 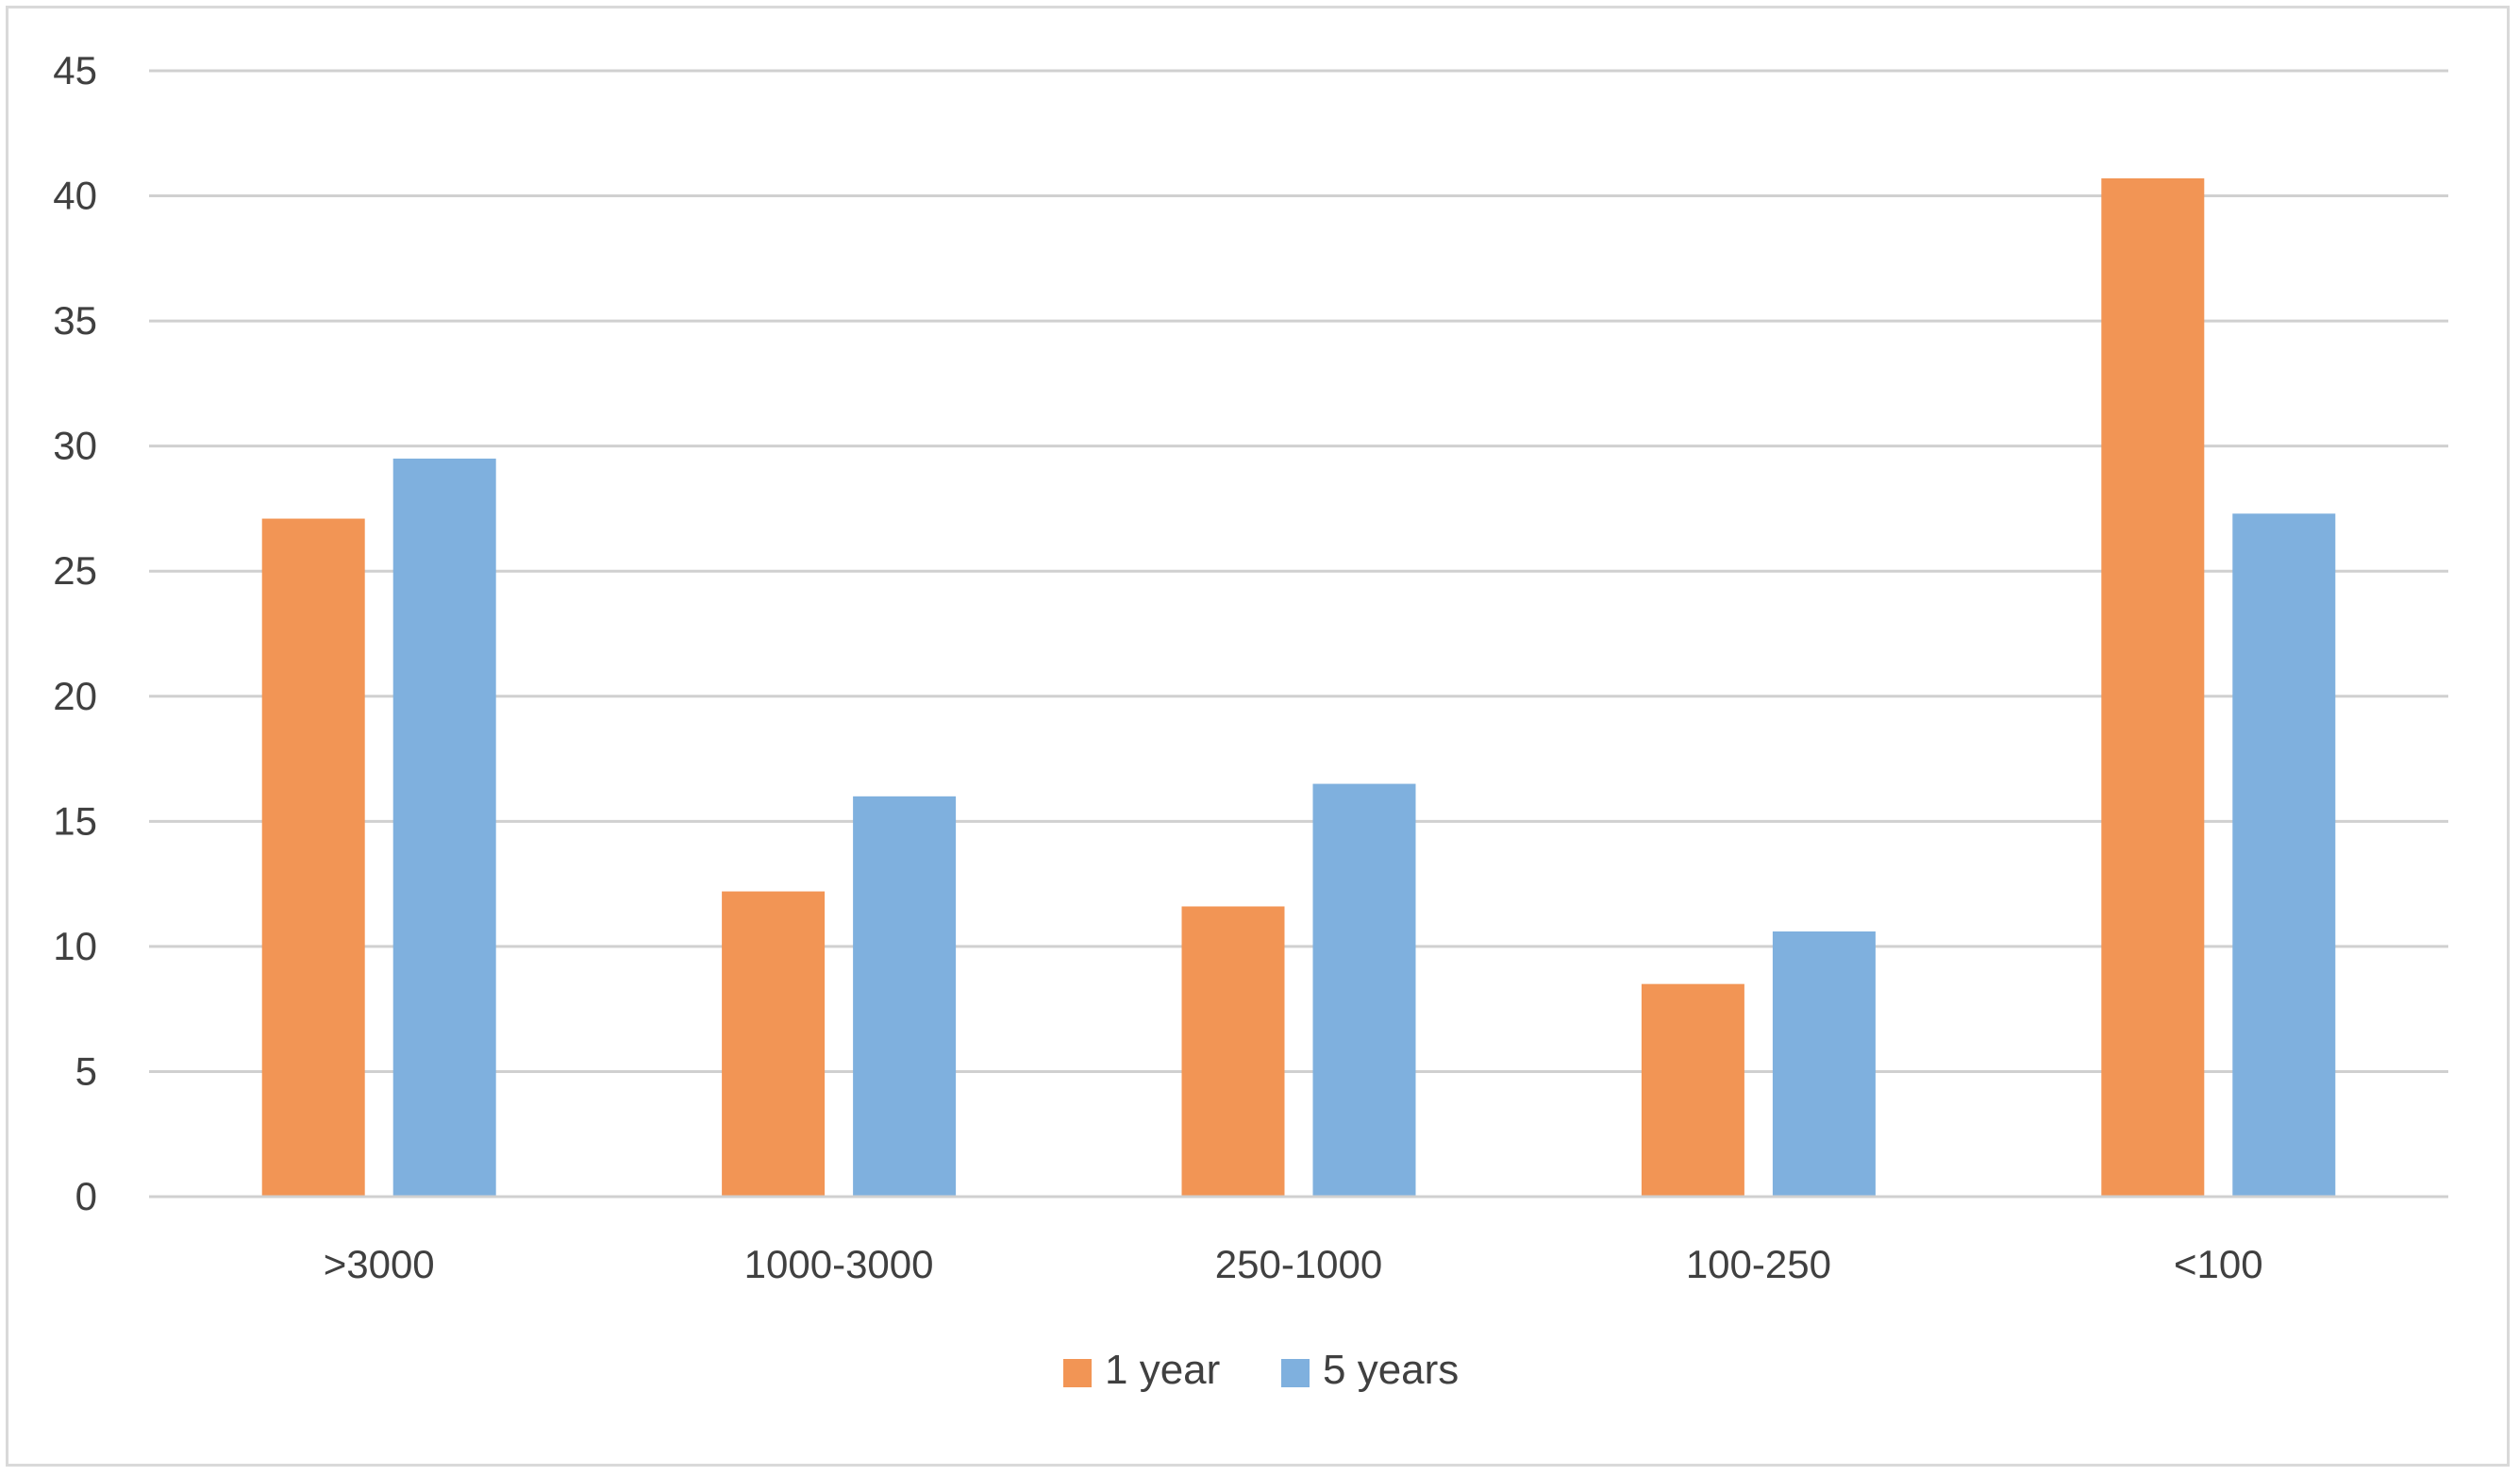 What do you see at coordinates (75, 321) in the screenshot?
I see `y-tick-label: 35` at bounding box center [75, 321].